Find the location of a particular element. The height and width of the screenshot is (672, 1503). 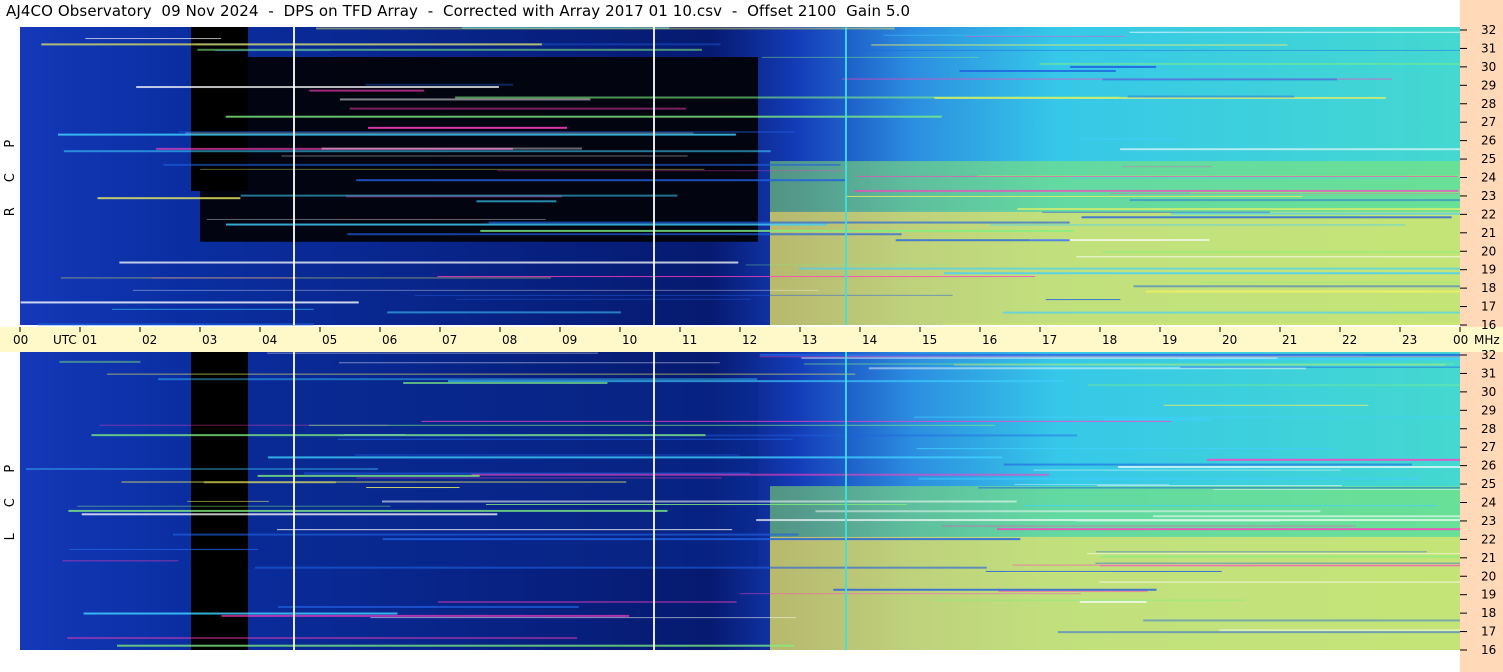

x-tick-label: 07 is located at coordinates (449, 340).